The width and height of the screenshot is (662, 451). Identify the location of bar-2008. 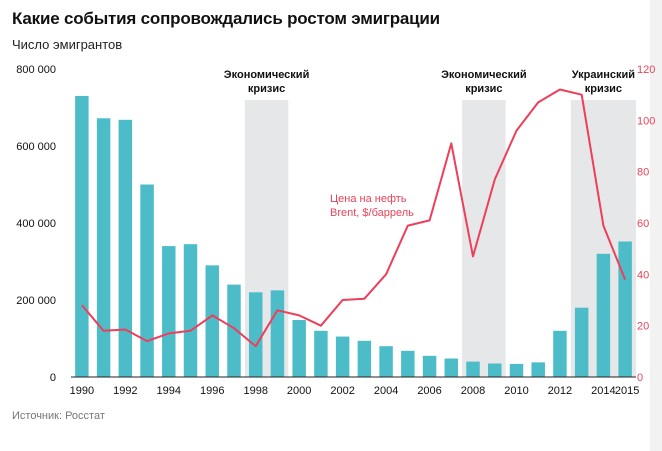
(473, 369).